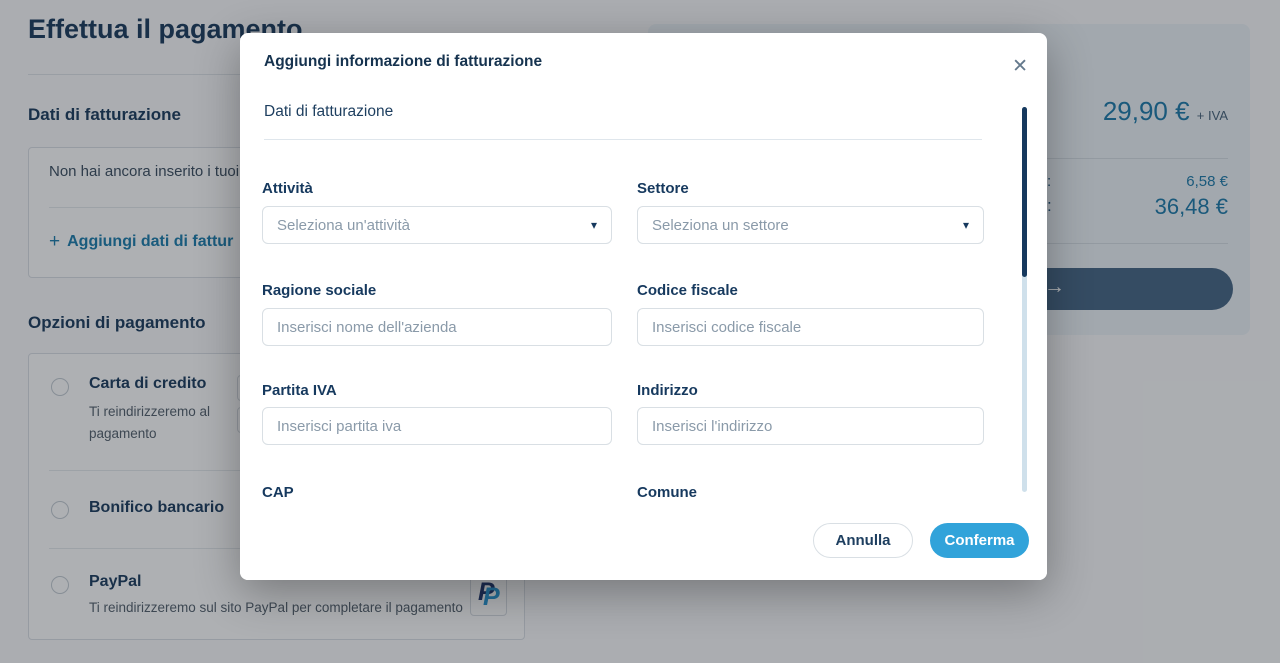 This screenshot has width=1280, height=663. Describe the element at coordinates (437, 327) in the screenshot. I see `company-name-input` at that location.